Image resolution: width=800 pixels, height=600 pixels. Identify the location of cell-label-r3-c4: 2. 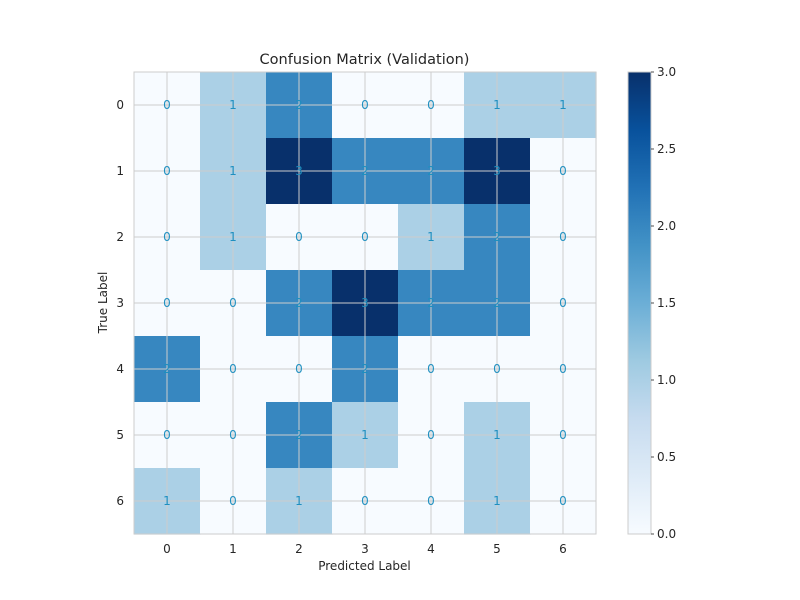
(431, 303).